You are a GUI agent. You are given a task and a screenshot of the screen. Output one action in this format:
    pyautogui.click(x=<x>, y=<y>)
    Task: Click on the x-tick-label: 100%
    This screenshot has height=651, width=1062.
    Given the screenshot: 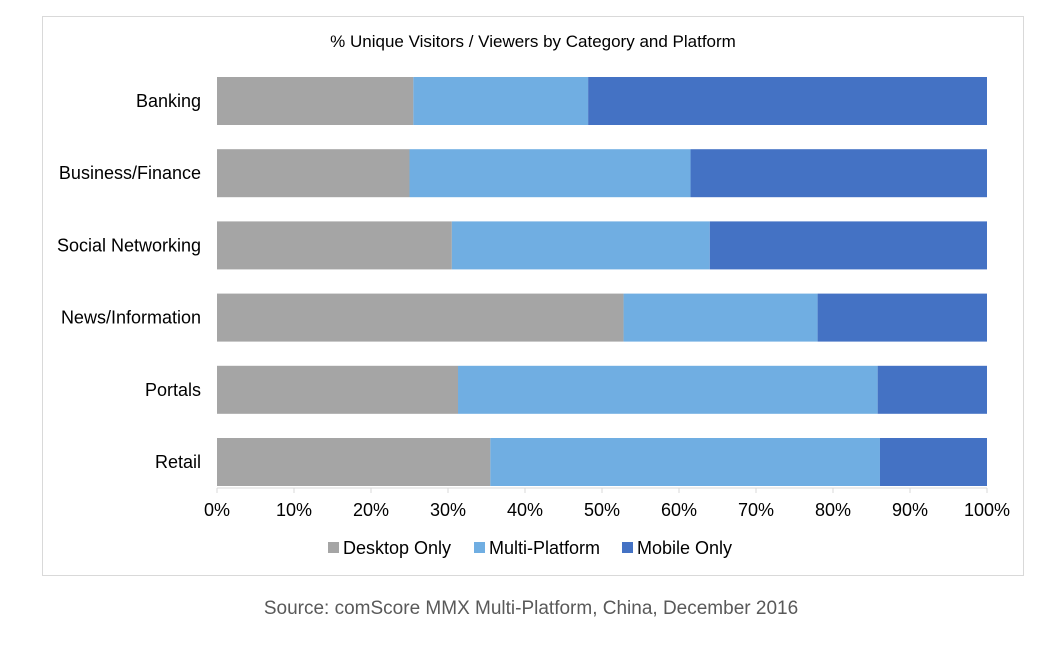 What is the action you would take?
    pyautogui.click(x=987, y=510)
    